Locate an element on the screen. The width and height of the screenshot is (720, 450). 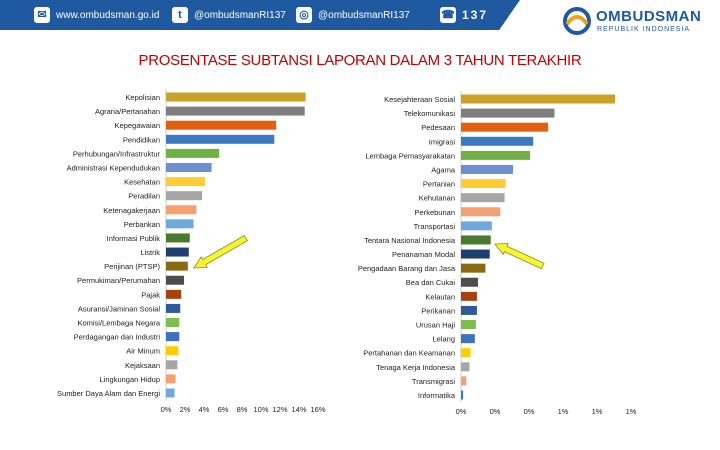
category-label: Perbankan is located at coordinates (142, 224).